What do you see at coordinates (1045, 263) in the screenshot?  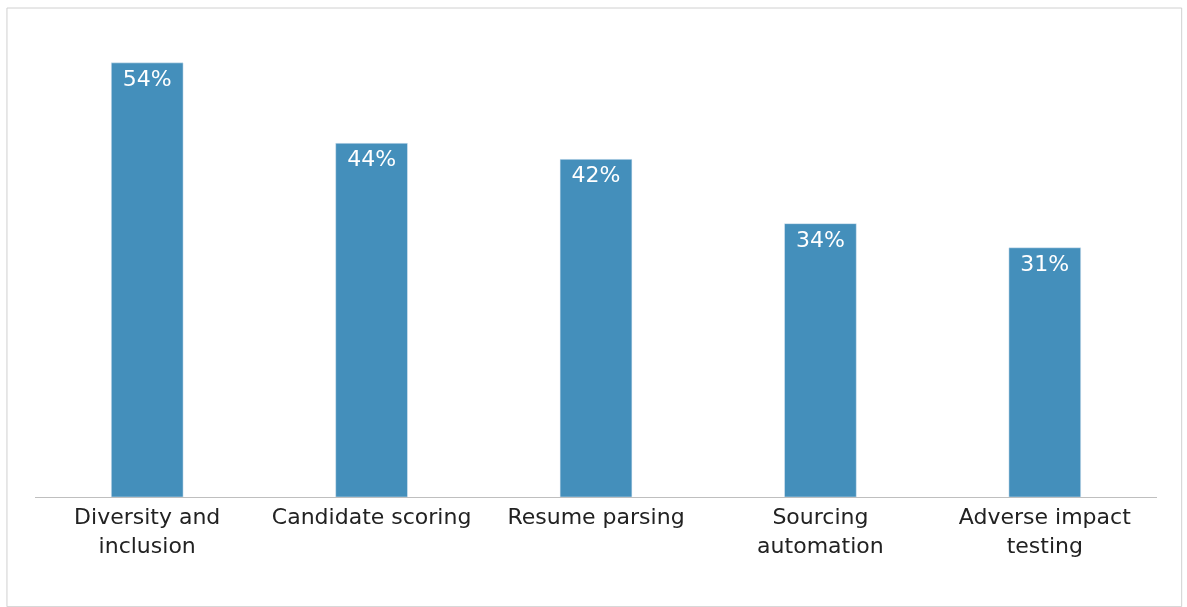 I see `data-label: 31%` at bounding box center [1045, 263].